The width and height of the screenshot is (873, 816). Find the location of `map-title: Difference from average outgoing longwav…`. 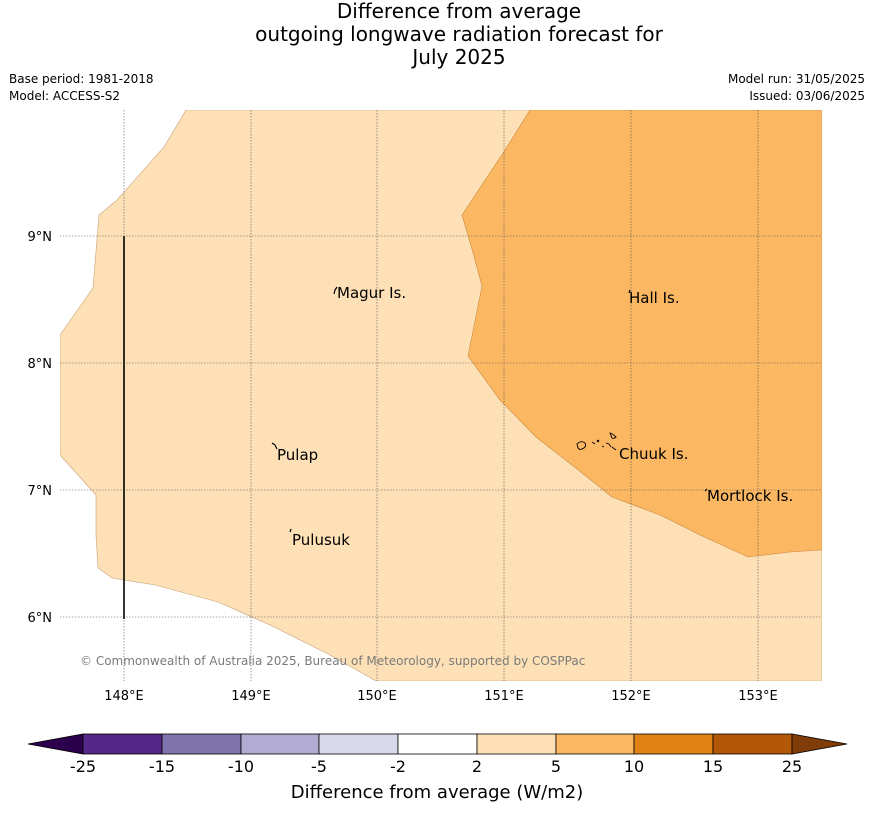

map-title: Difference from average outgoing longwav… is located at coordinates (436, 34).